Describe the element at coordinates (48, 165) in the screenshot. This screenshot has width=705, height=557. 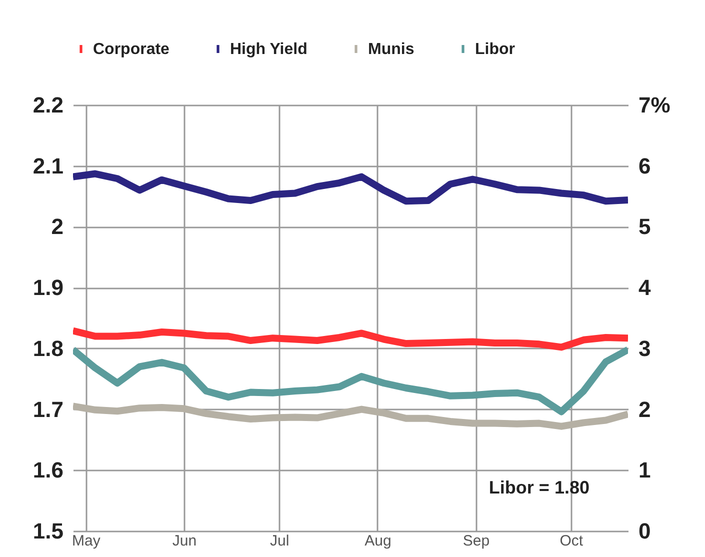
I see `y-tick-label: 2.1` at that location.